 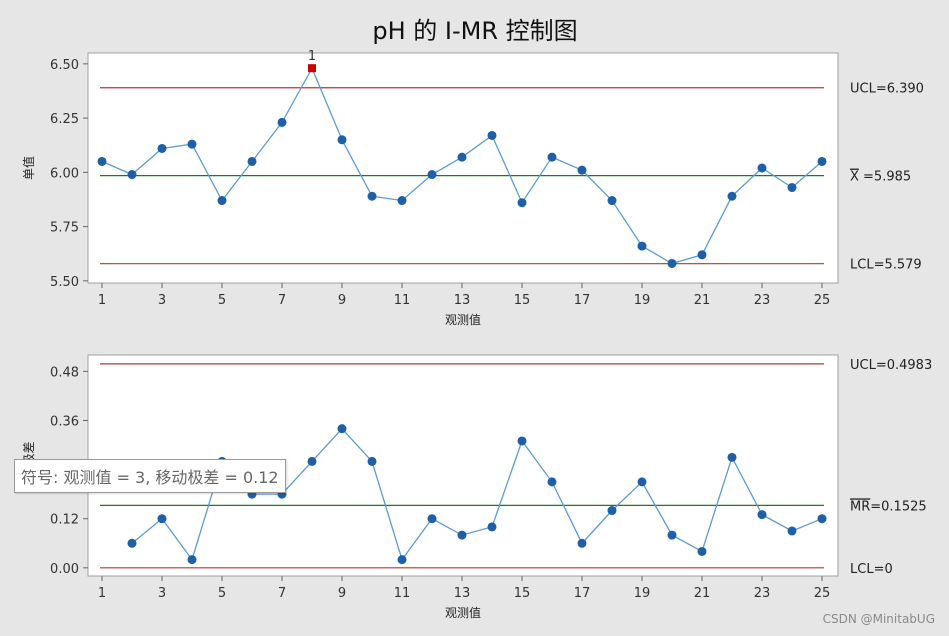 I want to click on flag-label: 1, so click(x=312, y=56).